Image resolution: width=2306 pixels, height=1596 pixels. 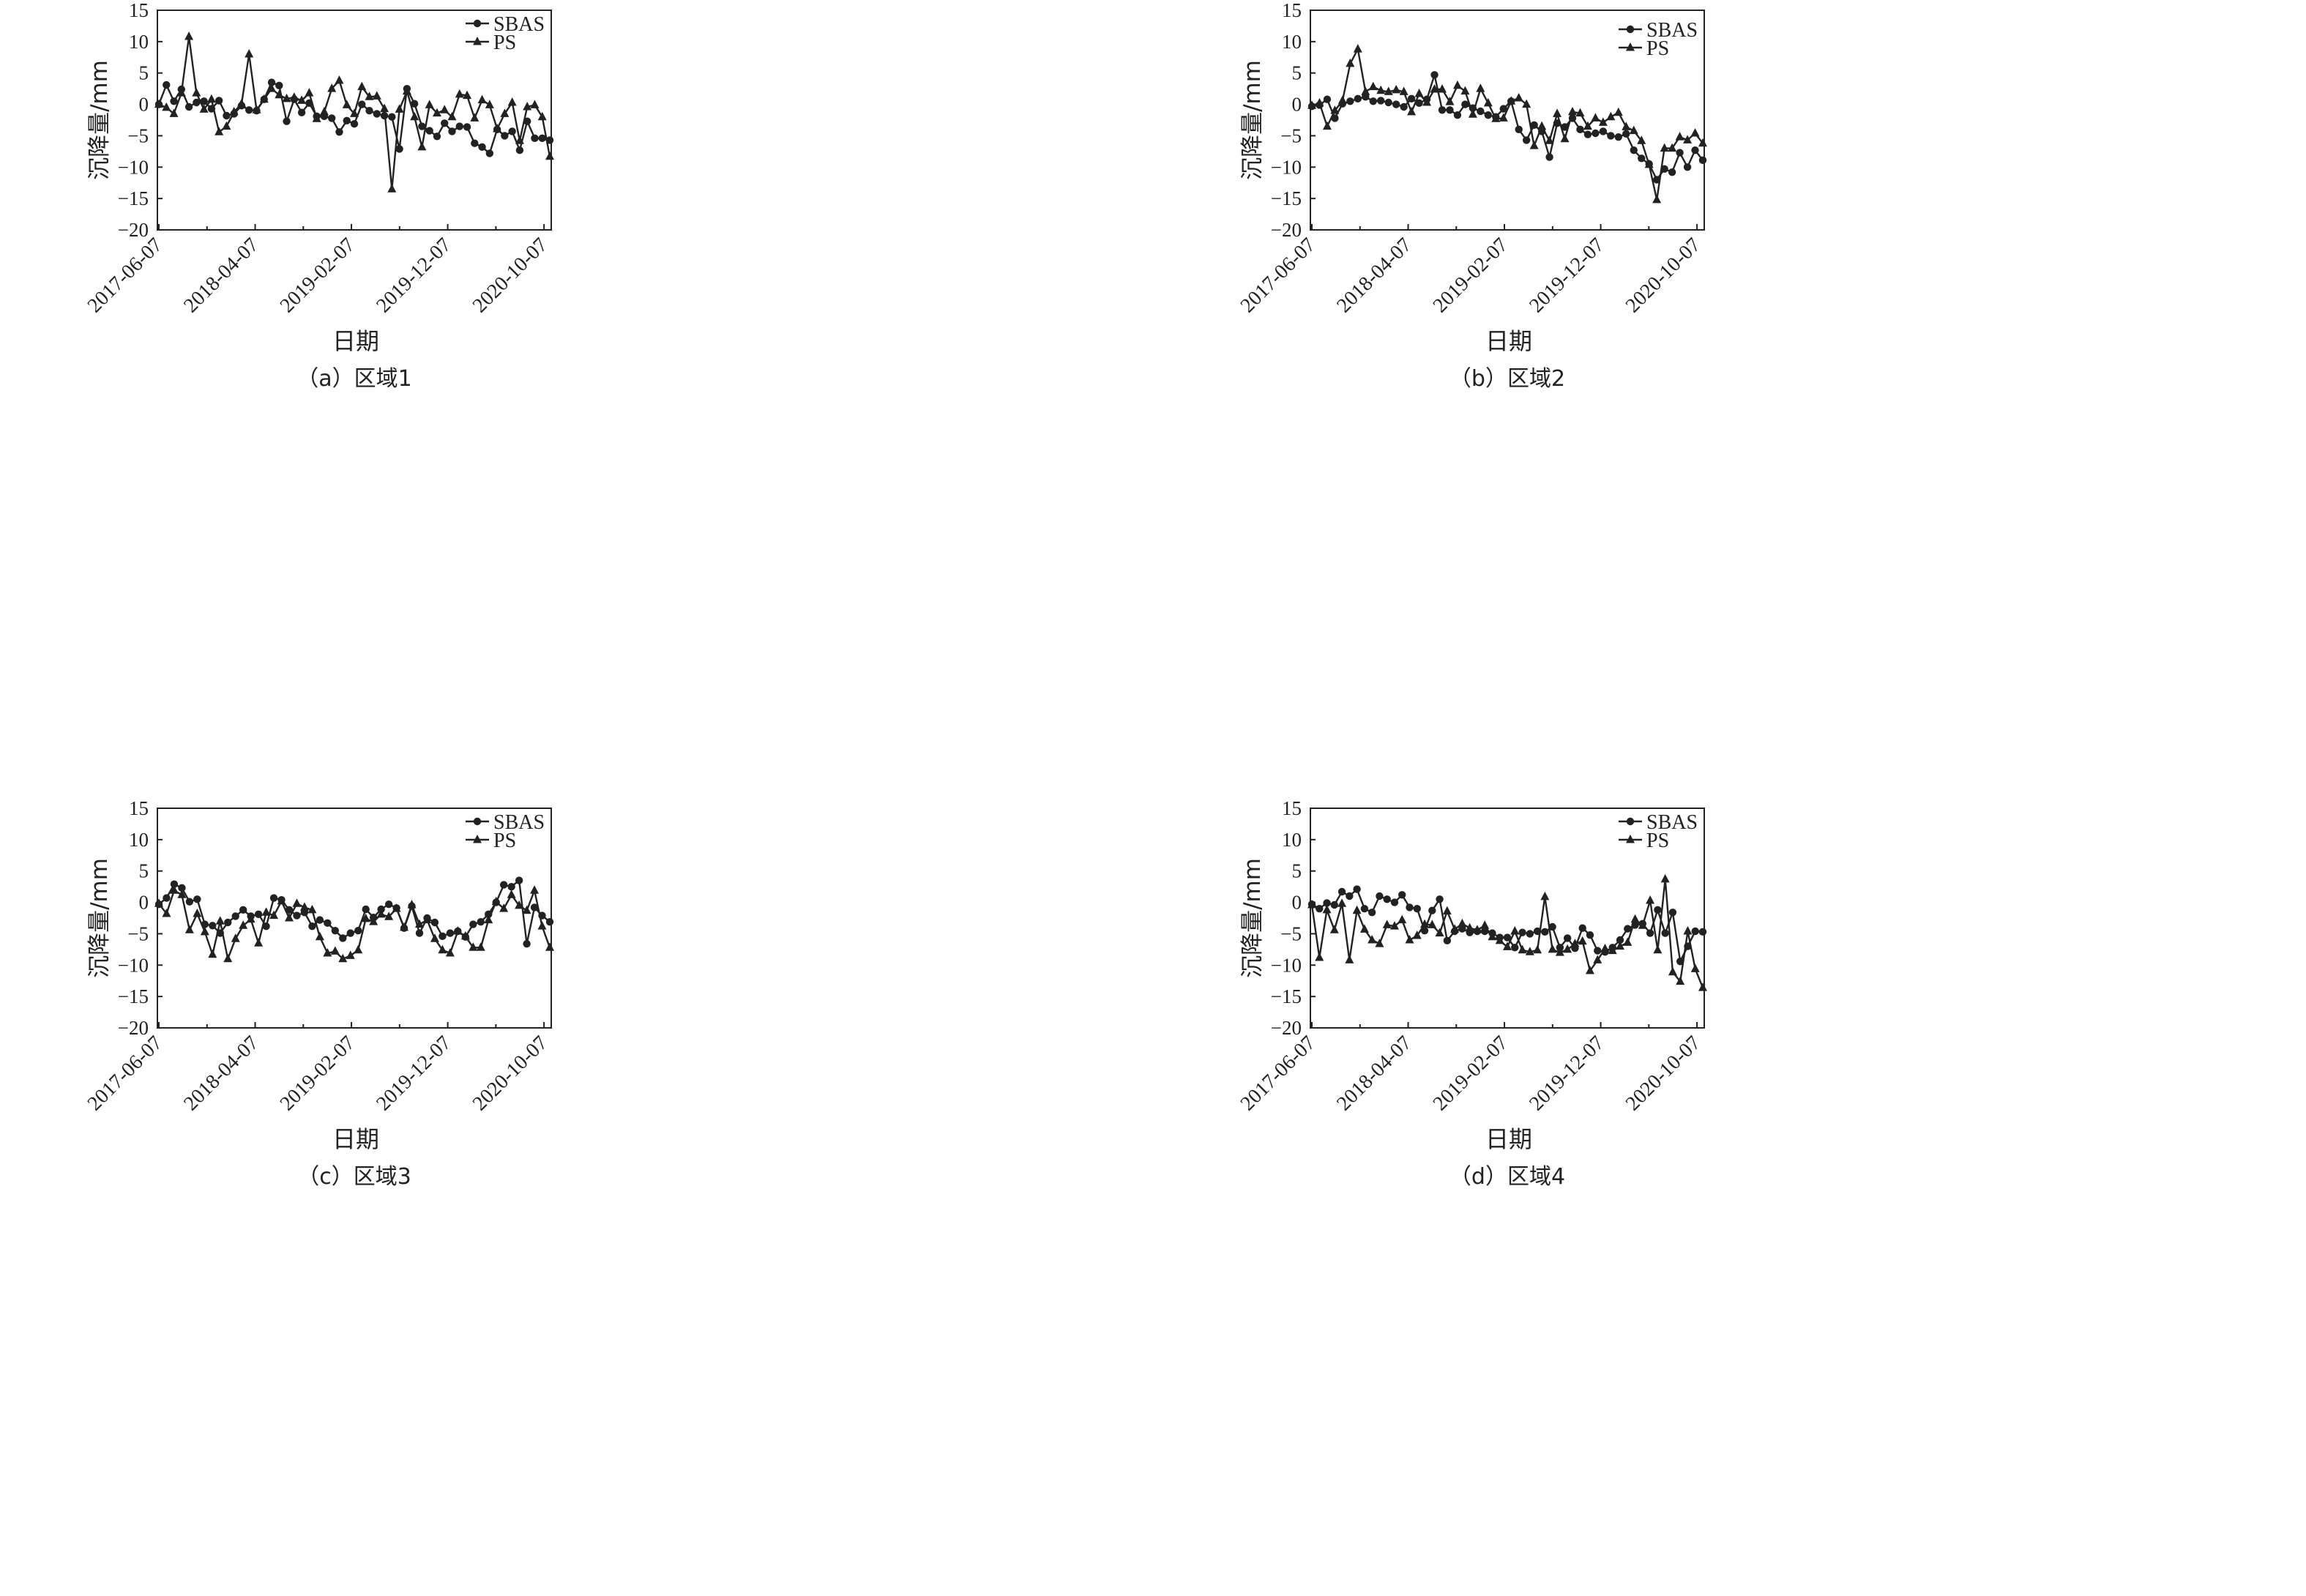 What do you see at coordinates (1630, 29) in the screenshot?
I see `legend-marker-circle` at bounding box center [1630, 29].